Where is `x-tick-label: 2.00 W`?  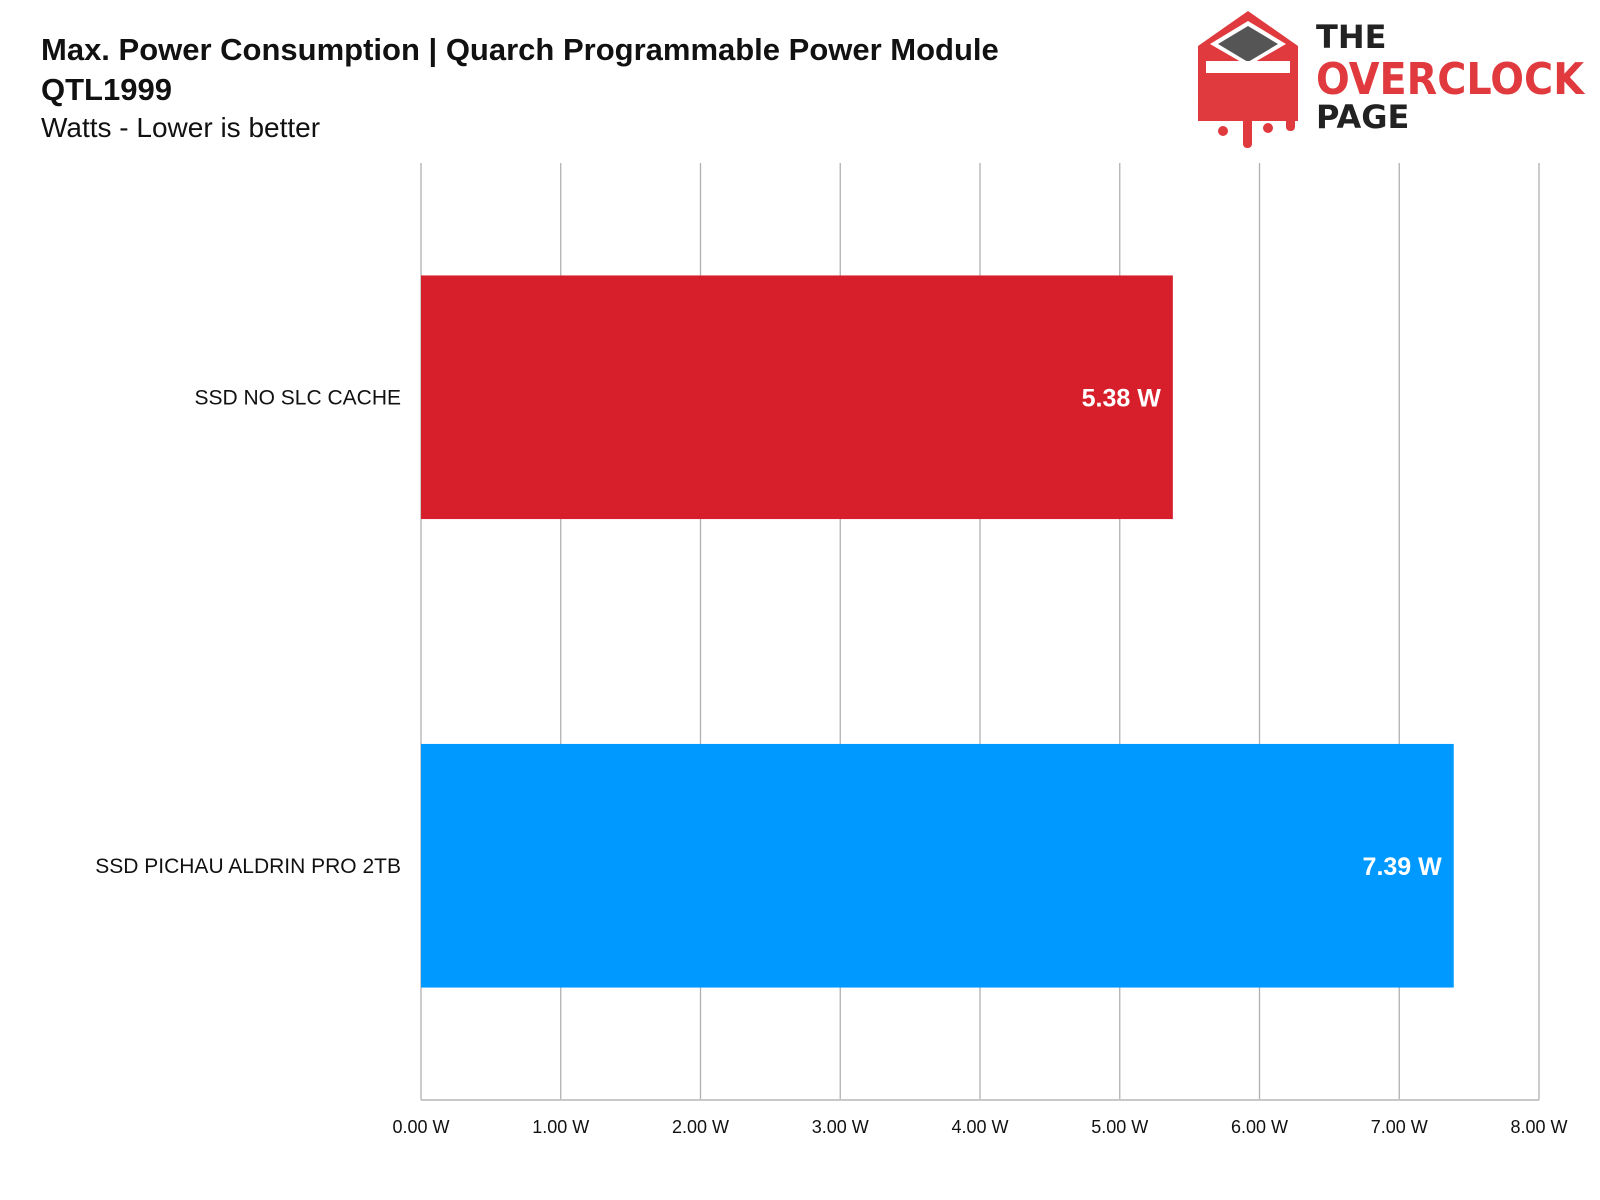
x-tick-label: 2.00 W is located at coordinates (700, 1127).